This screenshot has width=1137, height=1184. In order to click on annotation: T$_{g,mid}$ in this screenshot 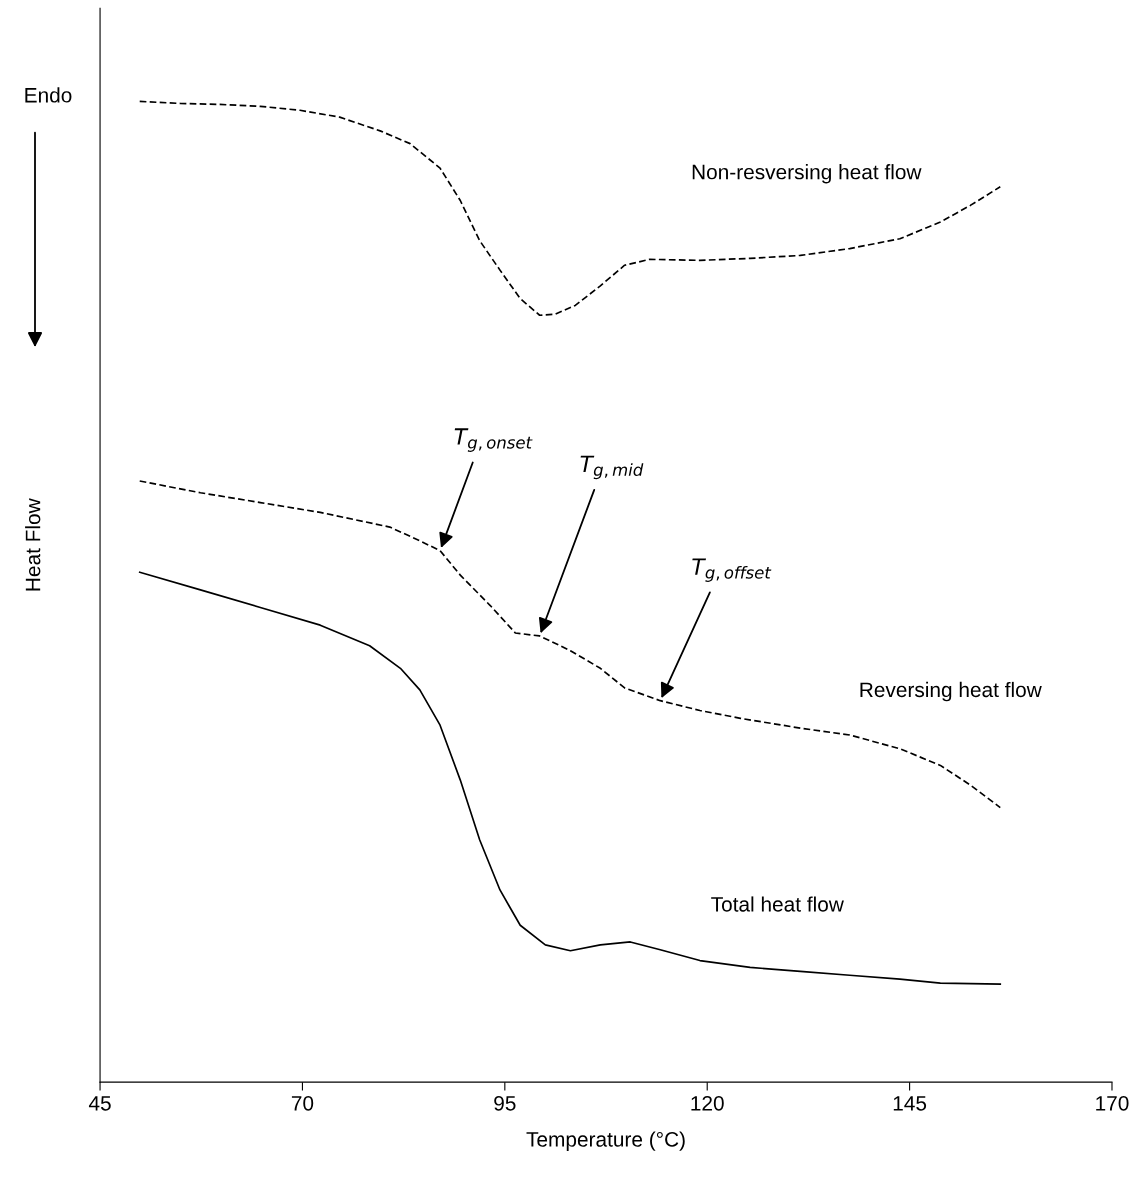, I will do `click(612, 467)`.